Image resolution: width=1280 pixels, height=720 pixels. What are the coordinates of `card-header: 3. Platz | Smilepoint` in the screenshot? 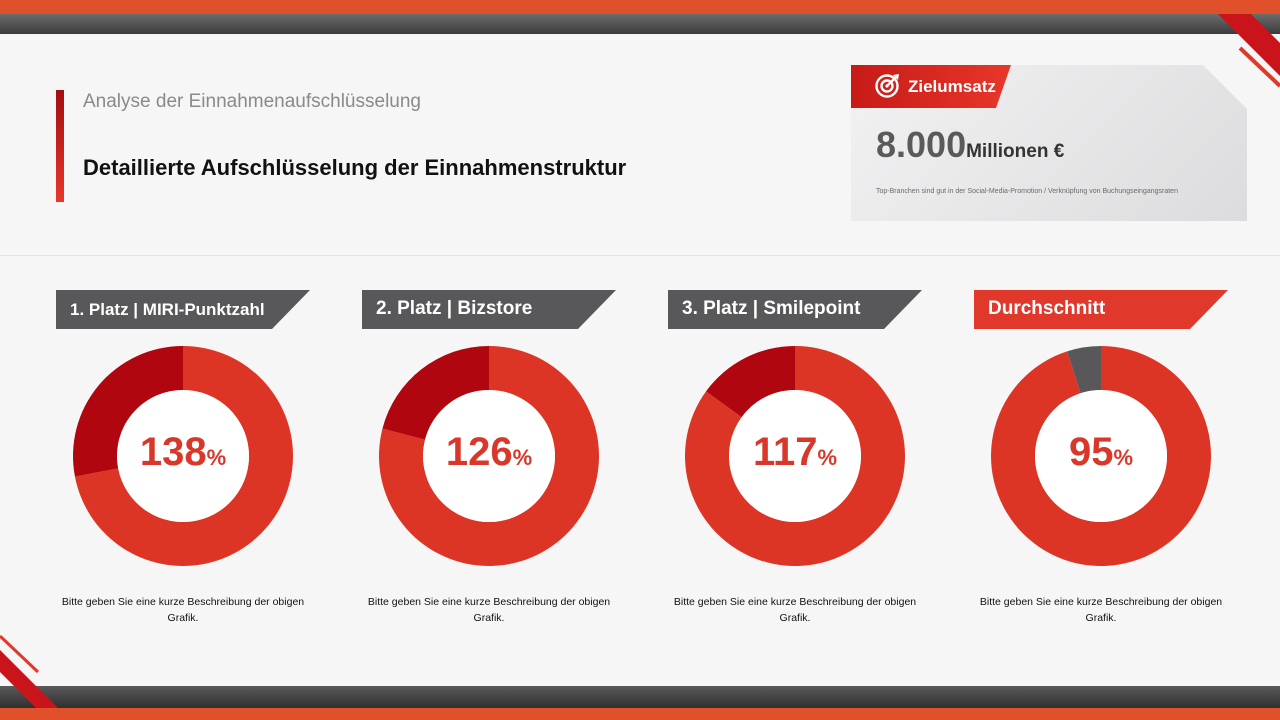 It's located at (795, 309).